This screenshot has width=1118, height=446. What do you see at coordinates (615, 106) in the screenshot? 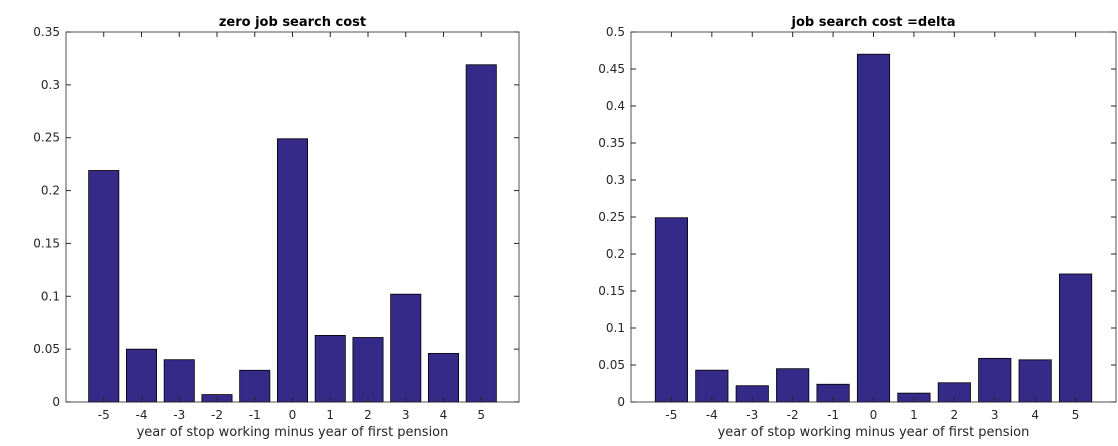
I see `y-tick-label: 0.4` at bounding box center [615, 106].